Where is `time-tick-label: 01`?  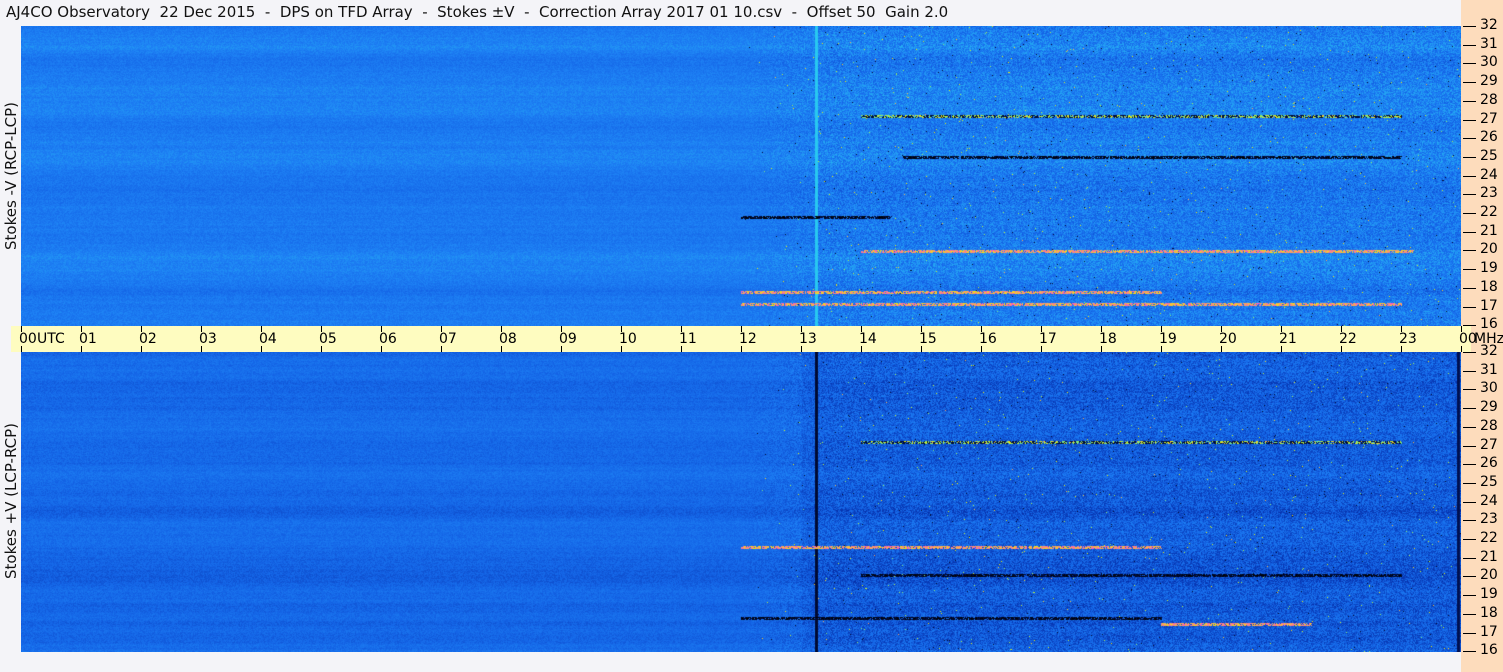 time-tick-label: 01 is located at coordinates (88, 339).